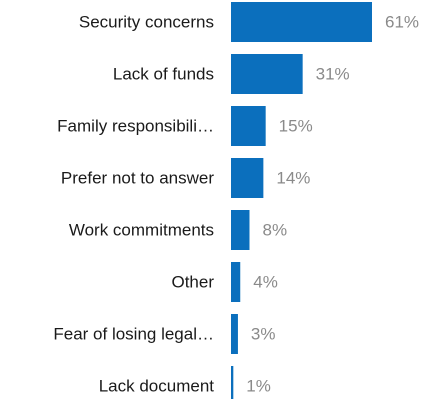  What do you see at coordinates (293, 178) in the screenshot?
I see `value-label-prefer-not-to-answer: 14%` at bounding box center [293, 178].